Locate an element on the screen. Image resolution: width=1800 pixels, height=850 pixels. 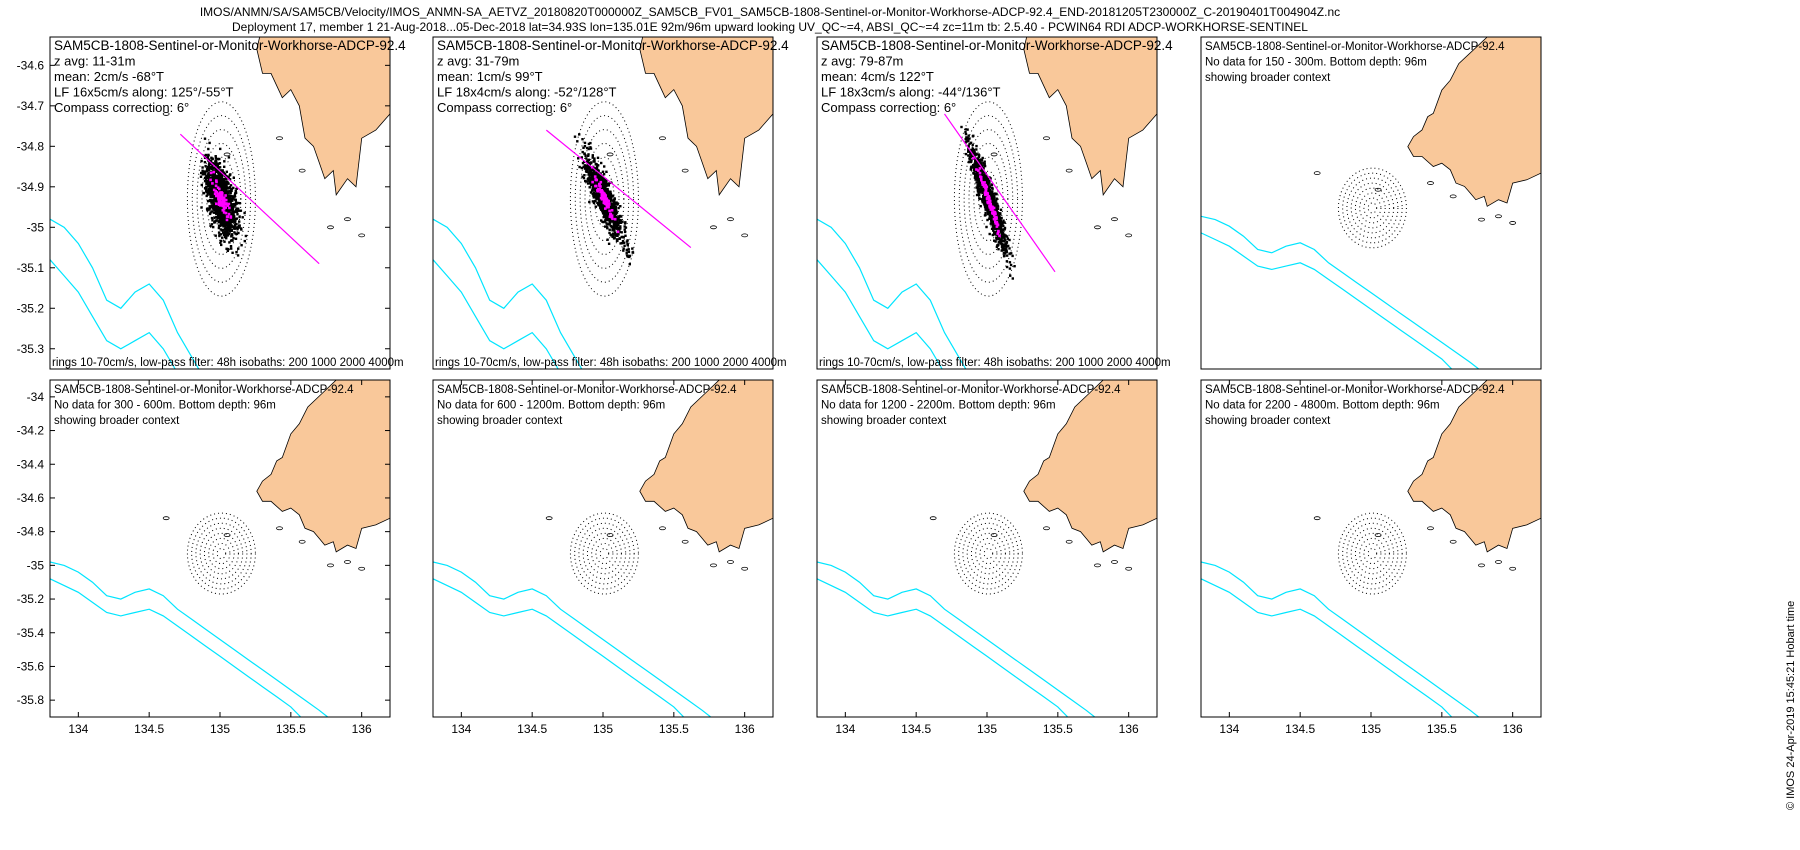
principal-axis-line is located at coordinates (249, 199).